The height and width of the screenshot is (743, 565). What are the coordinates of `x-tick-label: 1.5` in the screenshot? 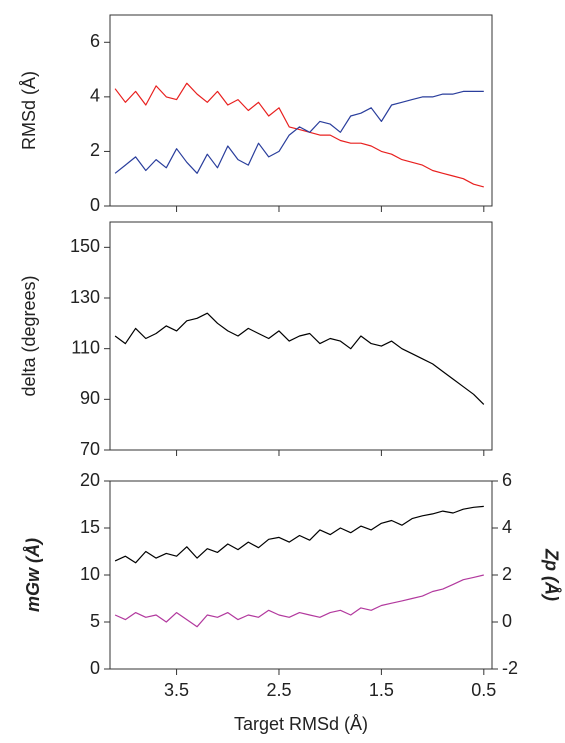 It's located at (381, 690).